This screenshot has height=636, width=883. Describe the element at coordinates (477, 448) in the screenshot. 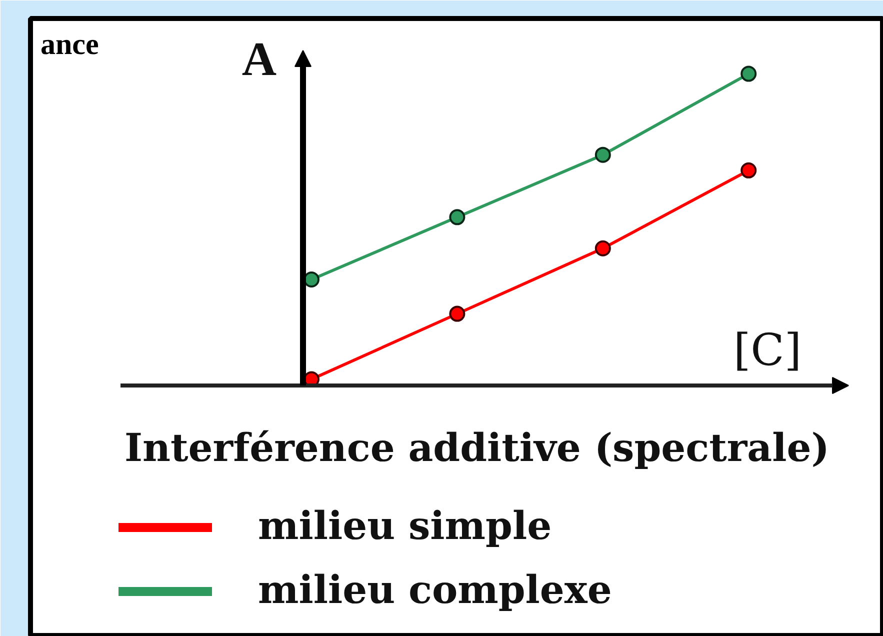

I see `text: Interférence additive (spectrale)` at that location.